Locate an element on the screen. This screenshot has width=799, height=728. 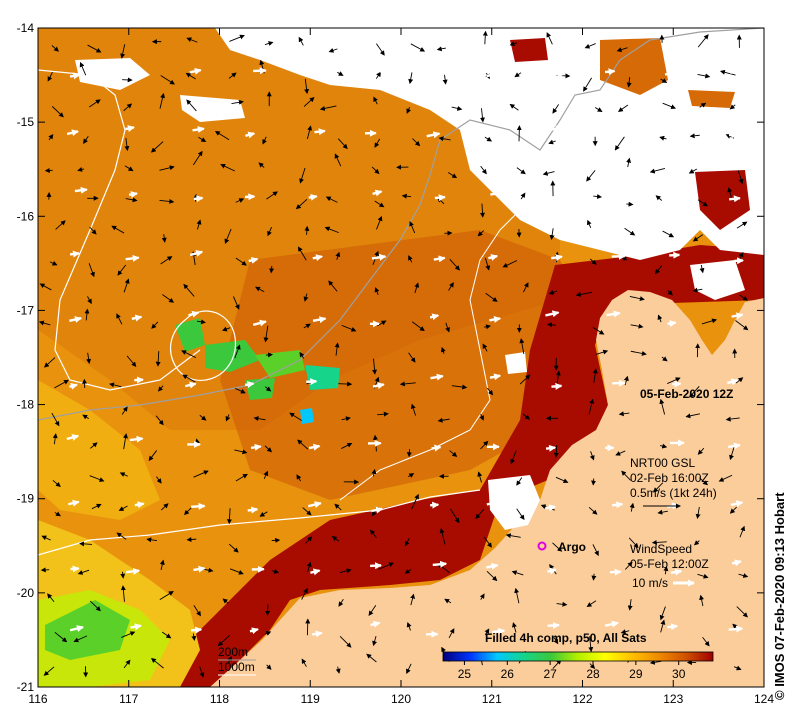
colorbar-tick-label: 30 is located at coordinates (679, 674).